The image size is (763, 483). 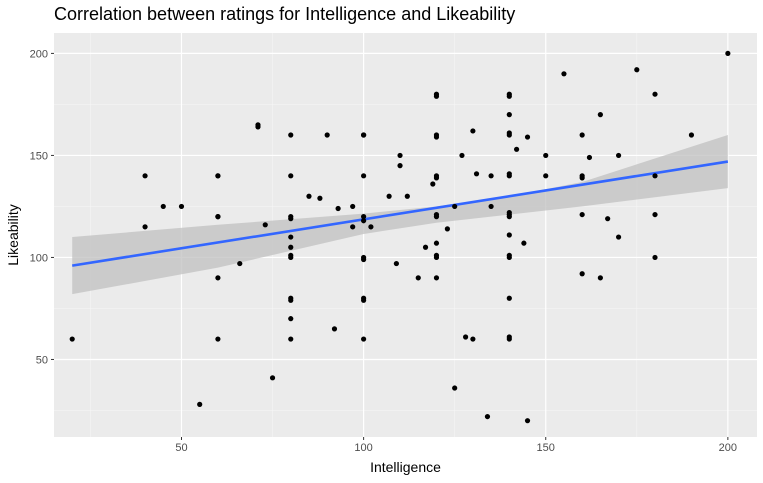 I want to click on x-tick-label: 100, so click(x=363, y=448).